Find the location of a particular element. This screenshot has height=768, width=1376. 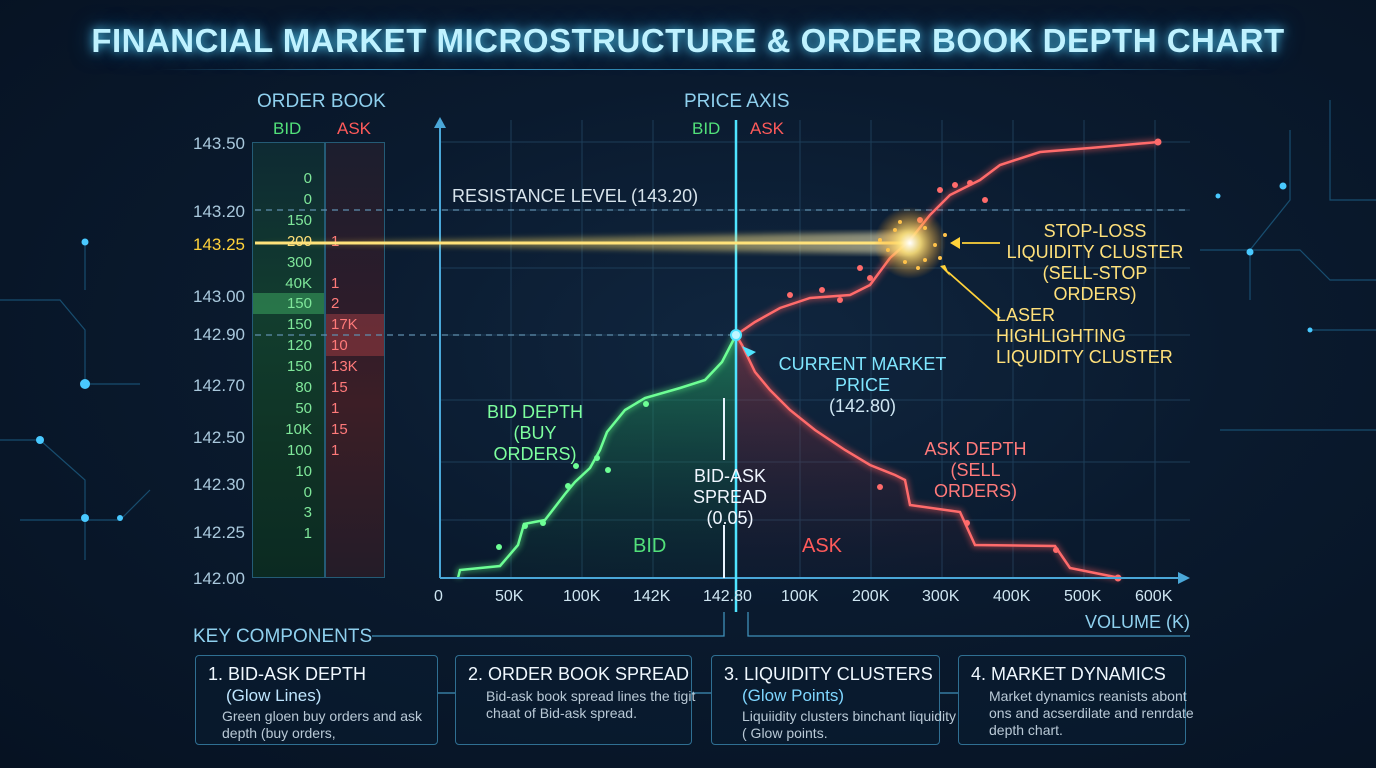

x-tick-300k: 300K is located at coordinates (941, 596).